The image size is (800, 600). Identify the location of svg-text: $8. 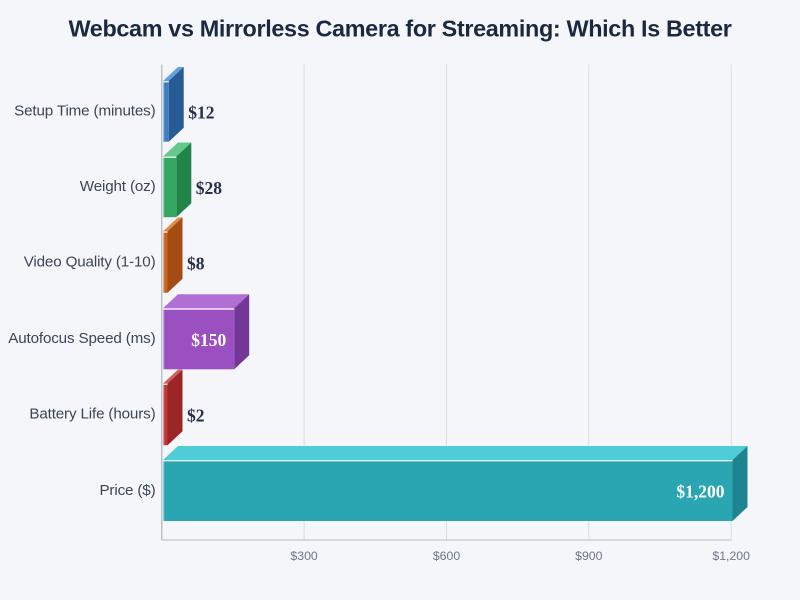
(196, 263).